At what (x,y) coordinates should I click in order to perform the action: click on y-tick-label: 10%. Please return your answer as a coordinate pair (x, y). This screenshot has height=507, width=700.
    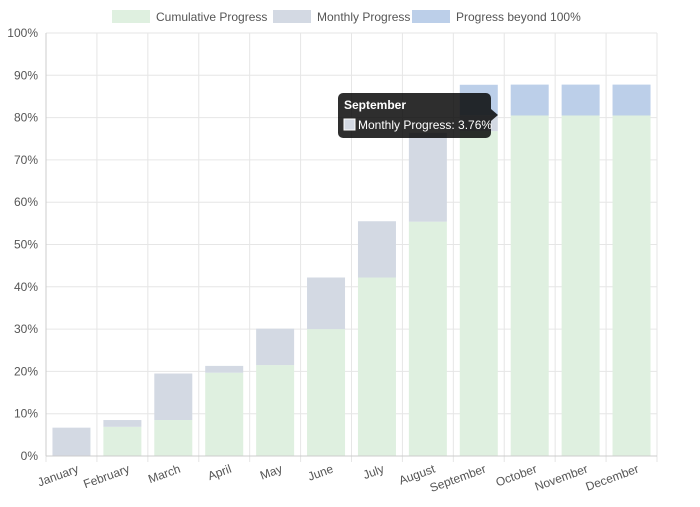
    Looking at the image, I should click on (26, 414).